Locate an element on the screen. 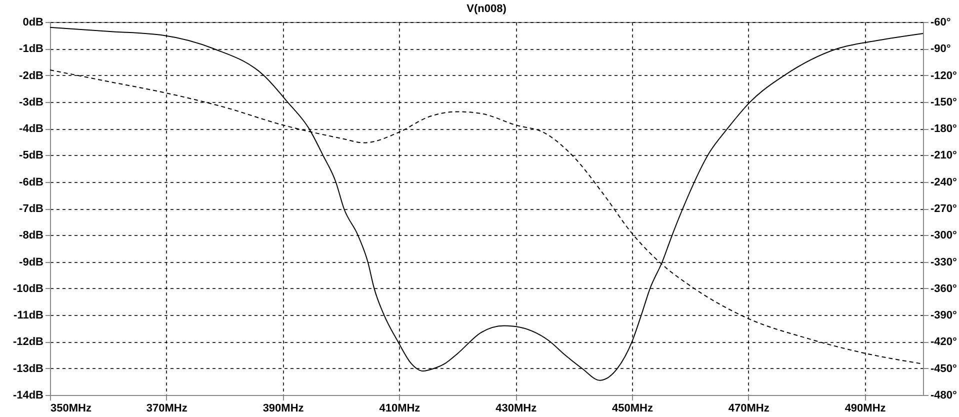 The width and height of the screenshot is (959, 417). y-tick-label: -10dB is located at coordinates (28, 288).